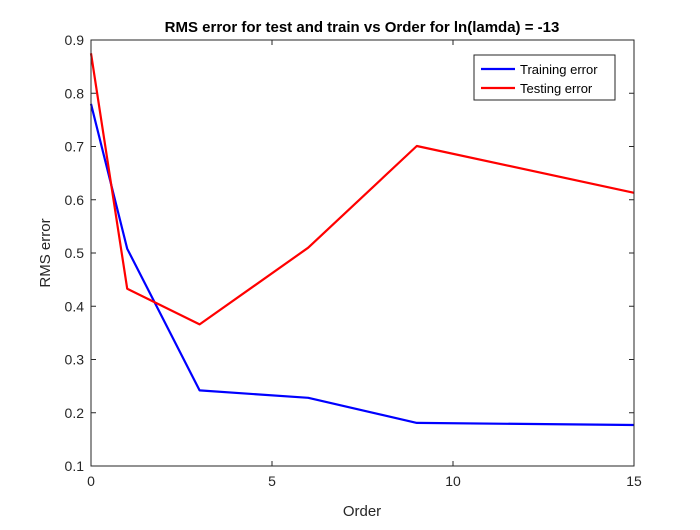 The width and height of the screenshot is (700, 530). Describe the element at coordinates (75, 93) in the screenshot. I see `y-tick-label: 0.8` at that location.